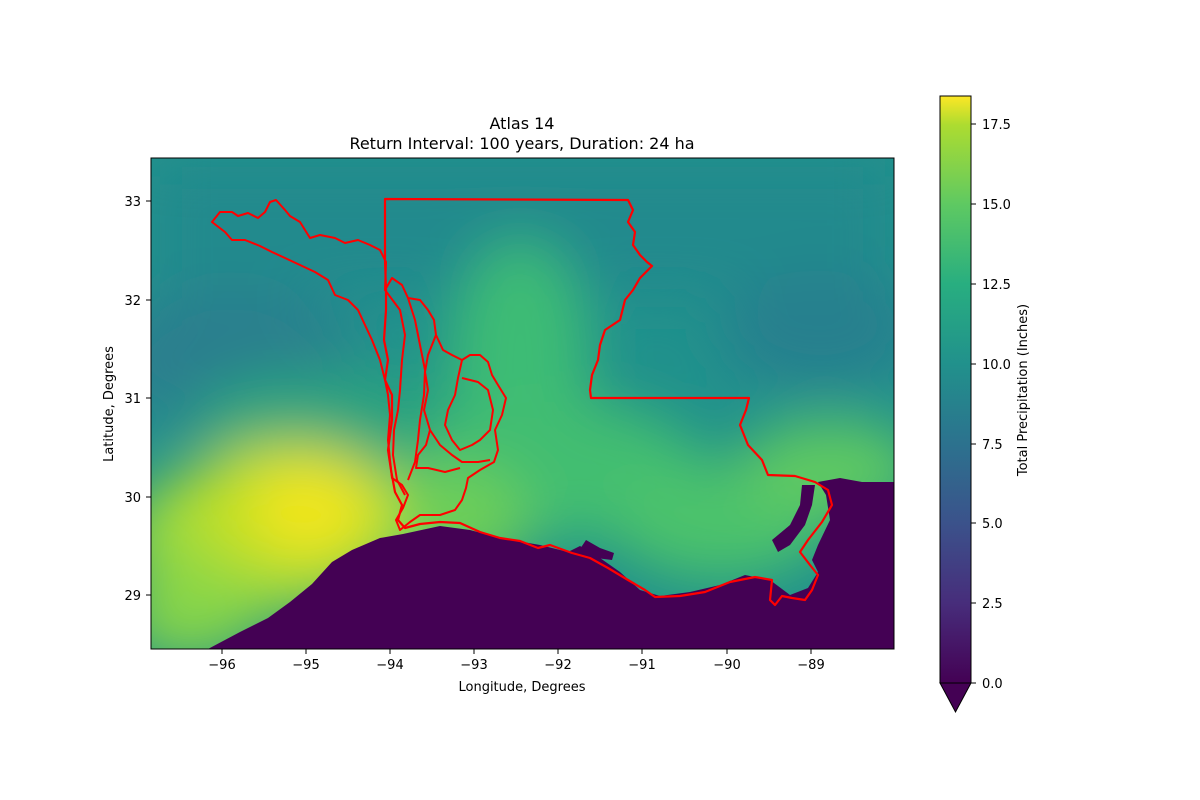 This screenshot has width=1200, height=800. Describe the element at coordinates (557, 665) in the screenshot. I see `svg-text: −92` at that location.